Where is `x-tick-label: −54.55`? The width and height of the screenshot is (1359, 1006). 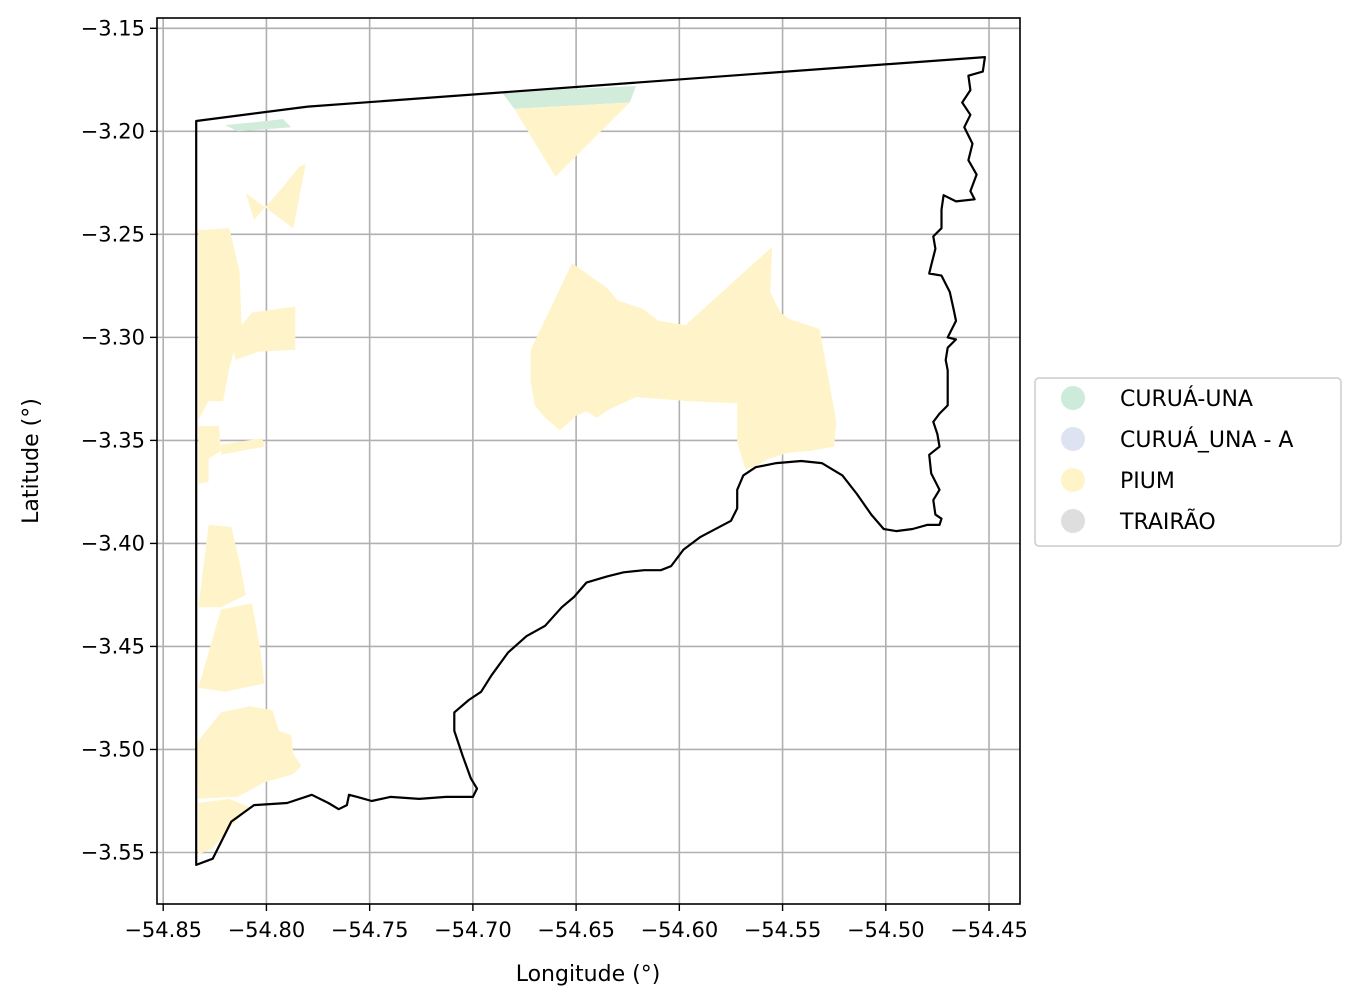 x-tick-label: −54.55 is located at coordinates (783, 930).